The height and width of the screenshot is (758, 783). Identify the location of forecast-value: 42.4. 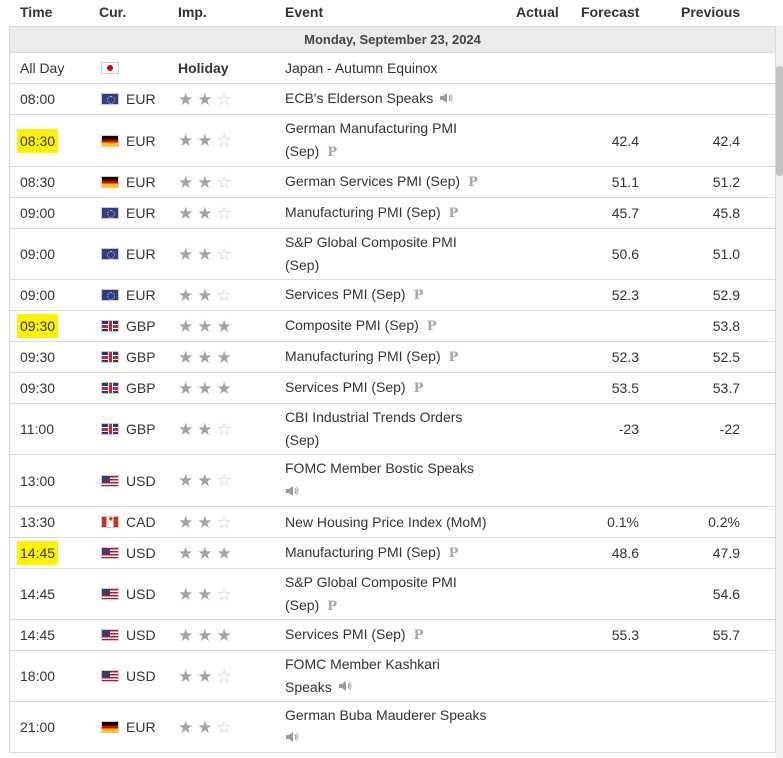
(625, 140).